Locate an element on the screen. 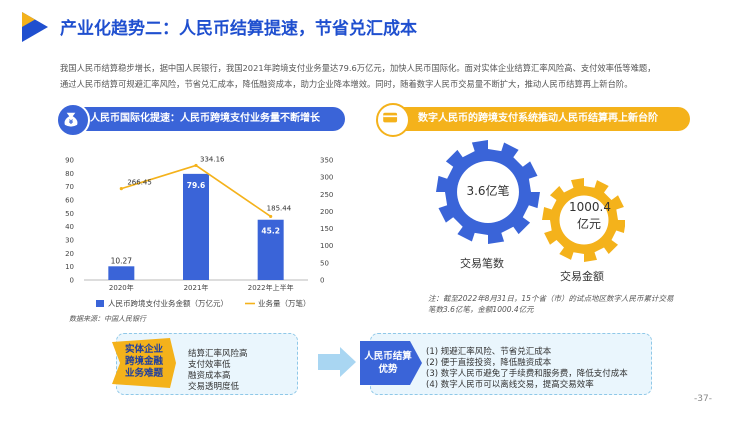  y-left-tick-label: 70 is located at coordinates (69, 187).